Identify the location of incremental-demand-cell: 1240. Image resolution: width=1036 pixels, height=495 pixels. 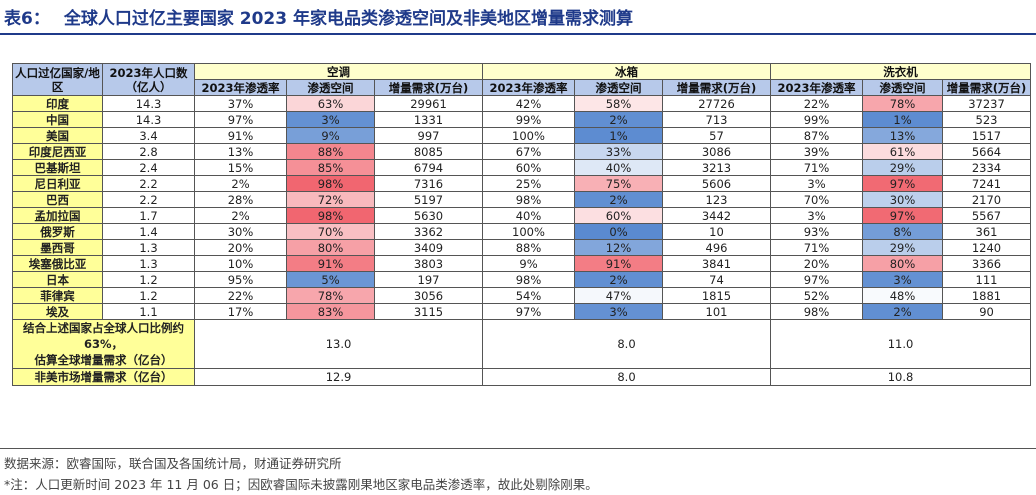
(986, 247).